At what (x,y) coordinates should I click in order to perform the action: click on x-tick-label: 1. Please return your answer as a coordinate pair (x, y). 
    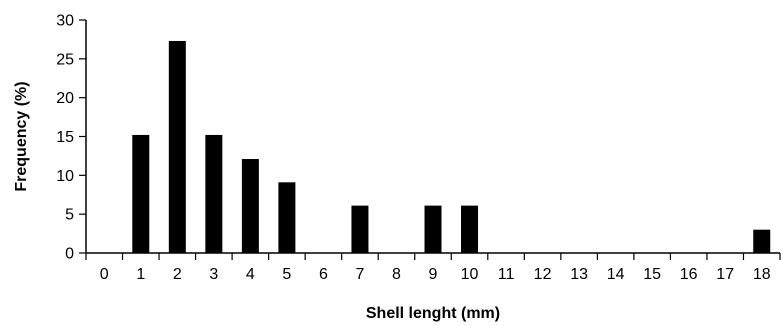
    Looking at the image, I should click on (140, 274).